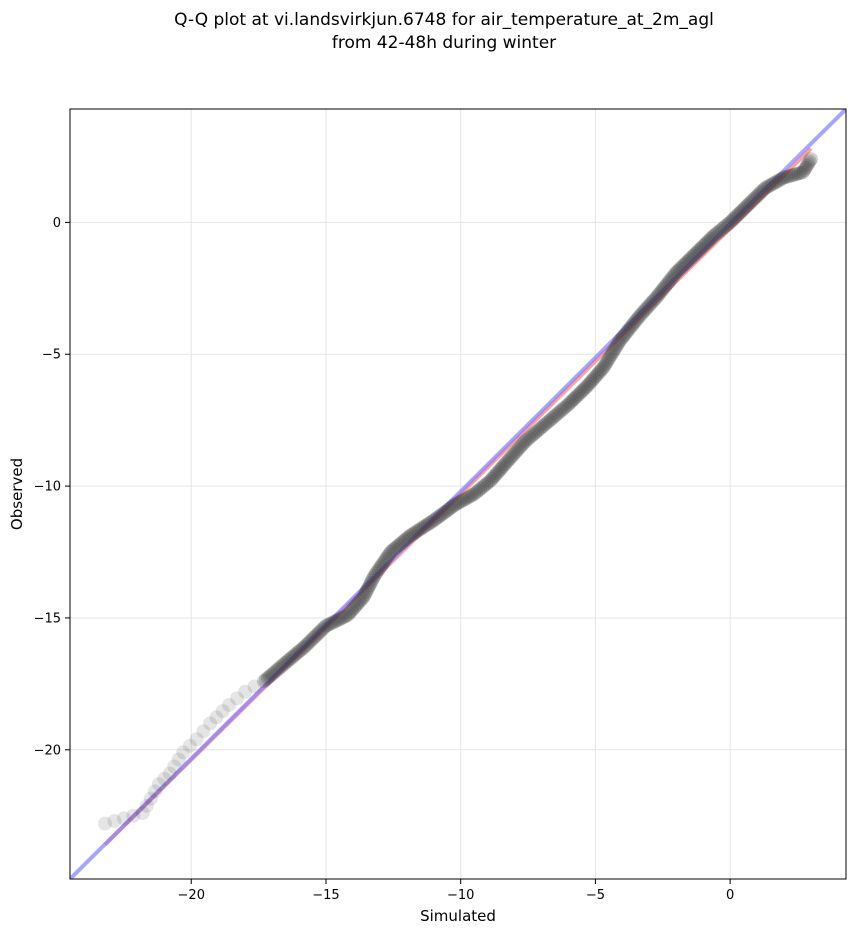 This screenshot has width=854, height=934. I want to click on x-tick-label: −5, so click(595, 895).